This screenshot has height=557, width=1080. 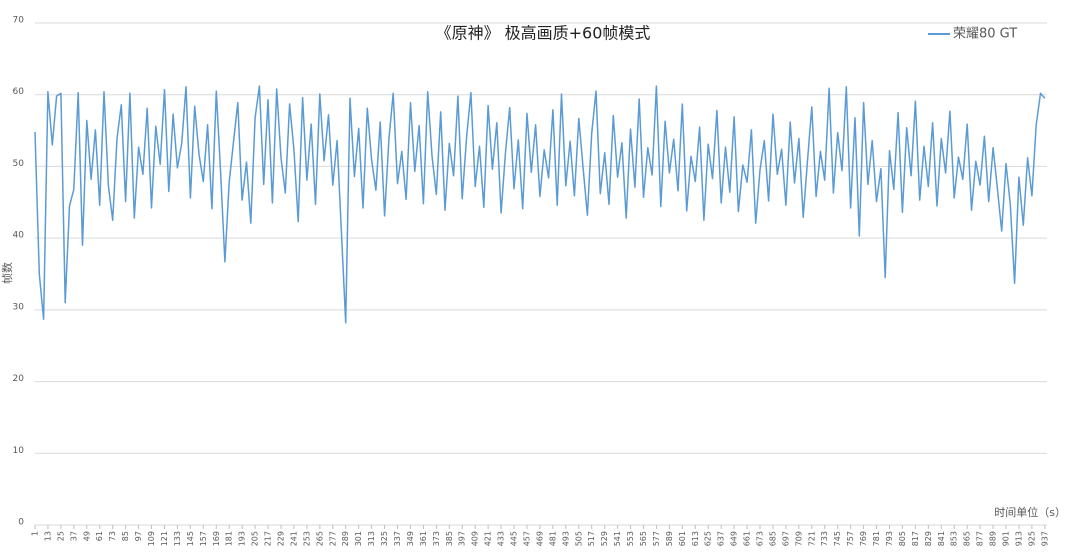 I want to click on x-tick-label: 841, so click(x=941, y=538).